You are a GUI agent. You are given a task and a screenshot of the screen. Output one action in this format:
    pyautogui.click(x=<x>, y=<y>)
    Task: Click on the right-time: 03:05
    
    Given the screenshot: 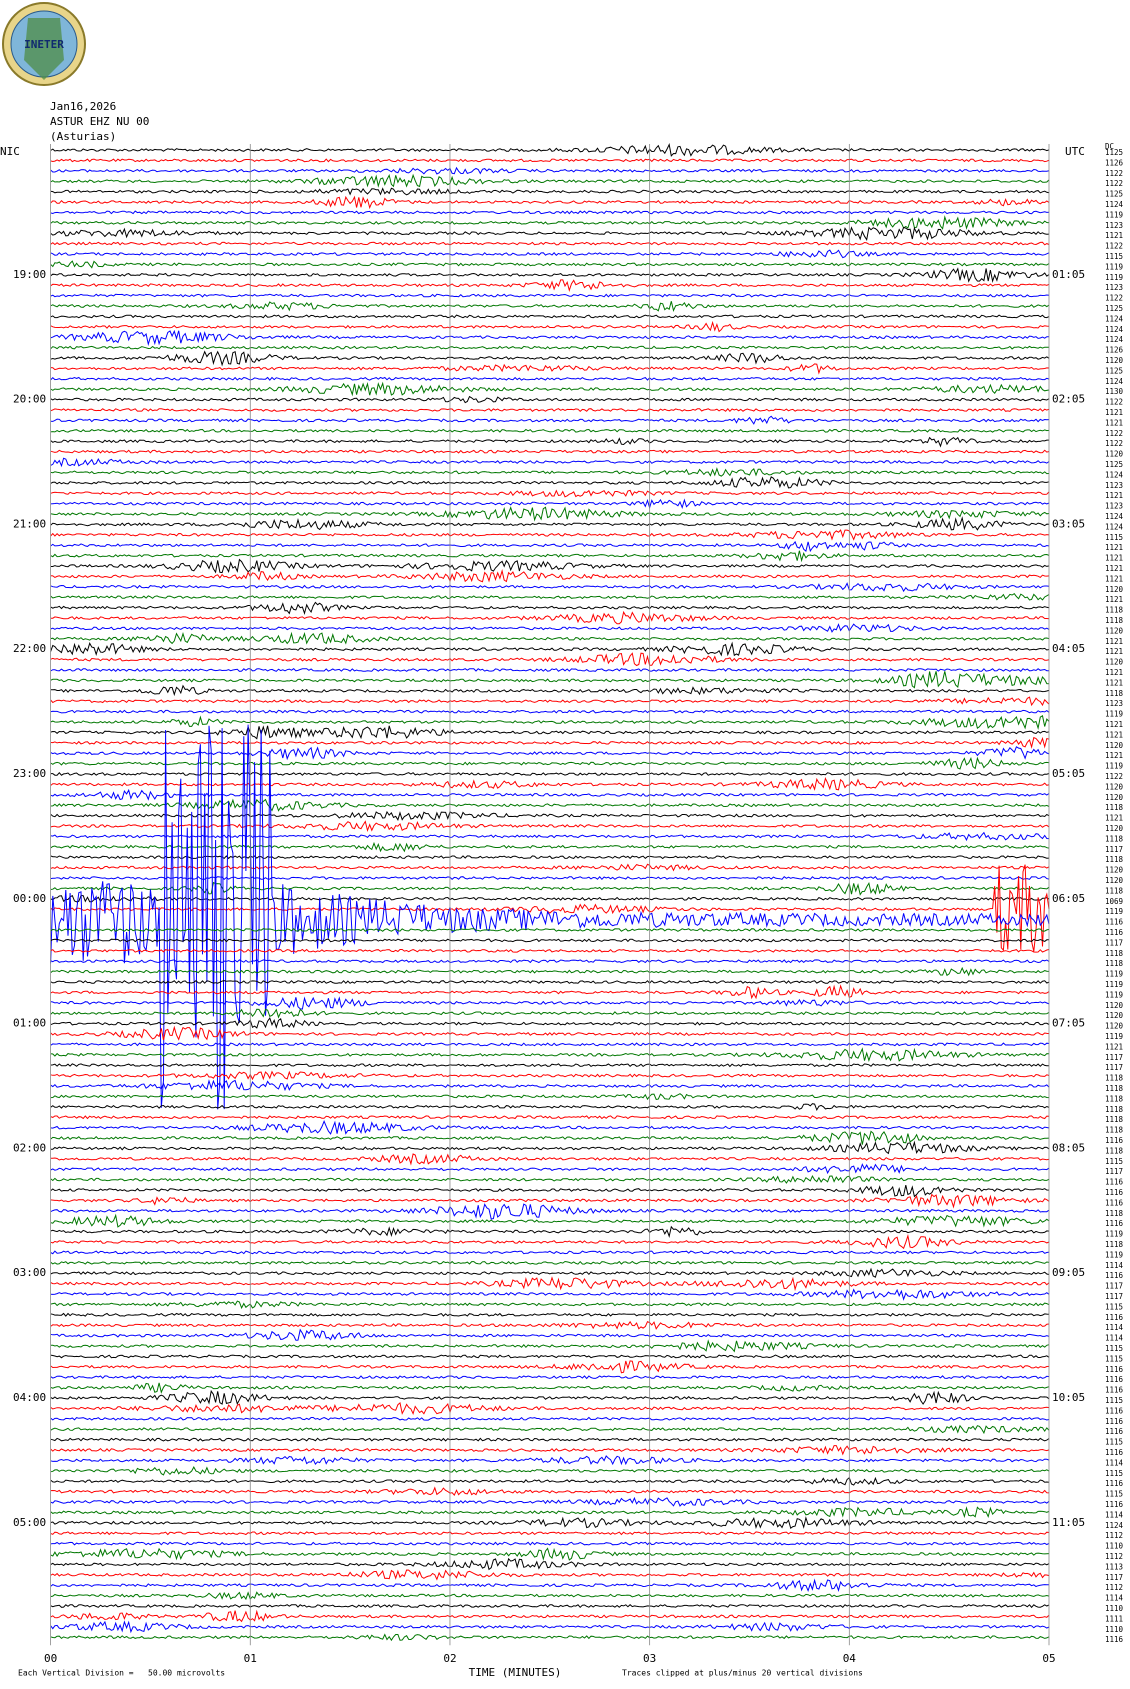 What is the action you would take?
    pyautogui.click(x=1068, y=523)
    